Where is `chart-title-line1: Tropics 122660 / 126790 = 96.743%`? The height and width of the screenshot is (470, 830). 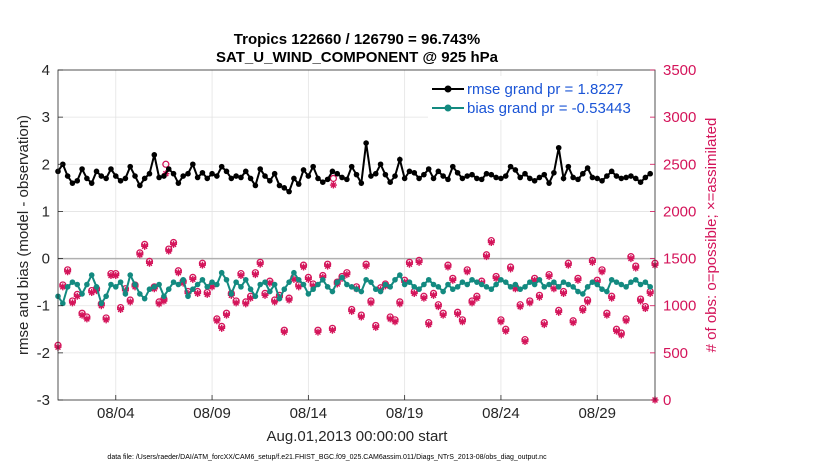 chart-title-line1: Tropics 122660 / 126790 = 96.743% is located at coordinates (357, 39).